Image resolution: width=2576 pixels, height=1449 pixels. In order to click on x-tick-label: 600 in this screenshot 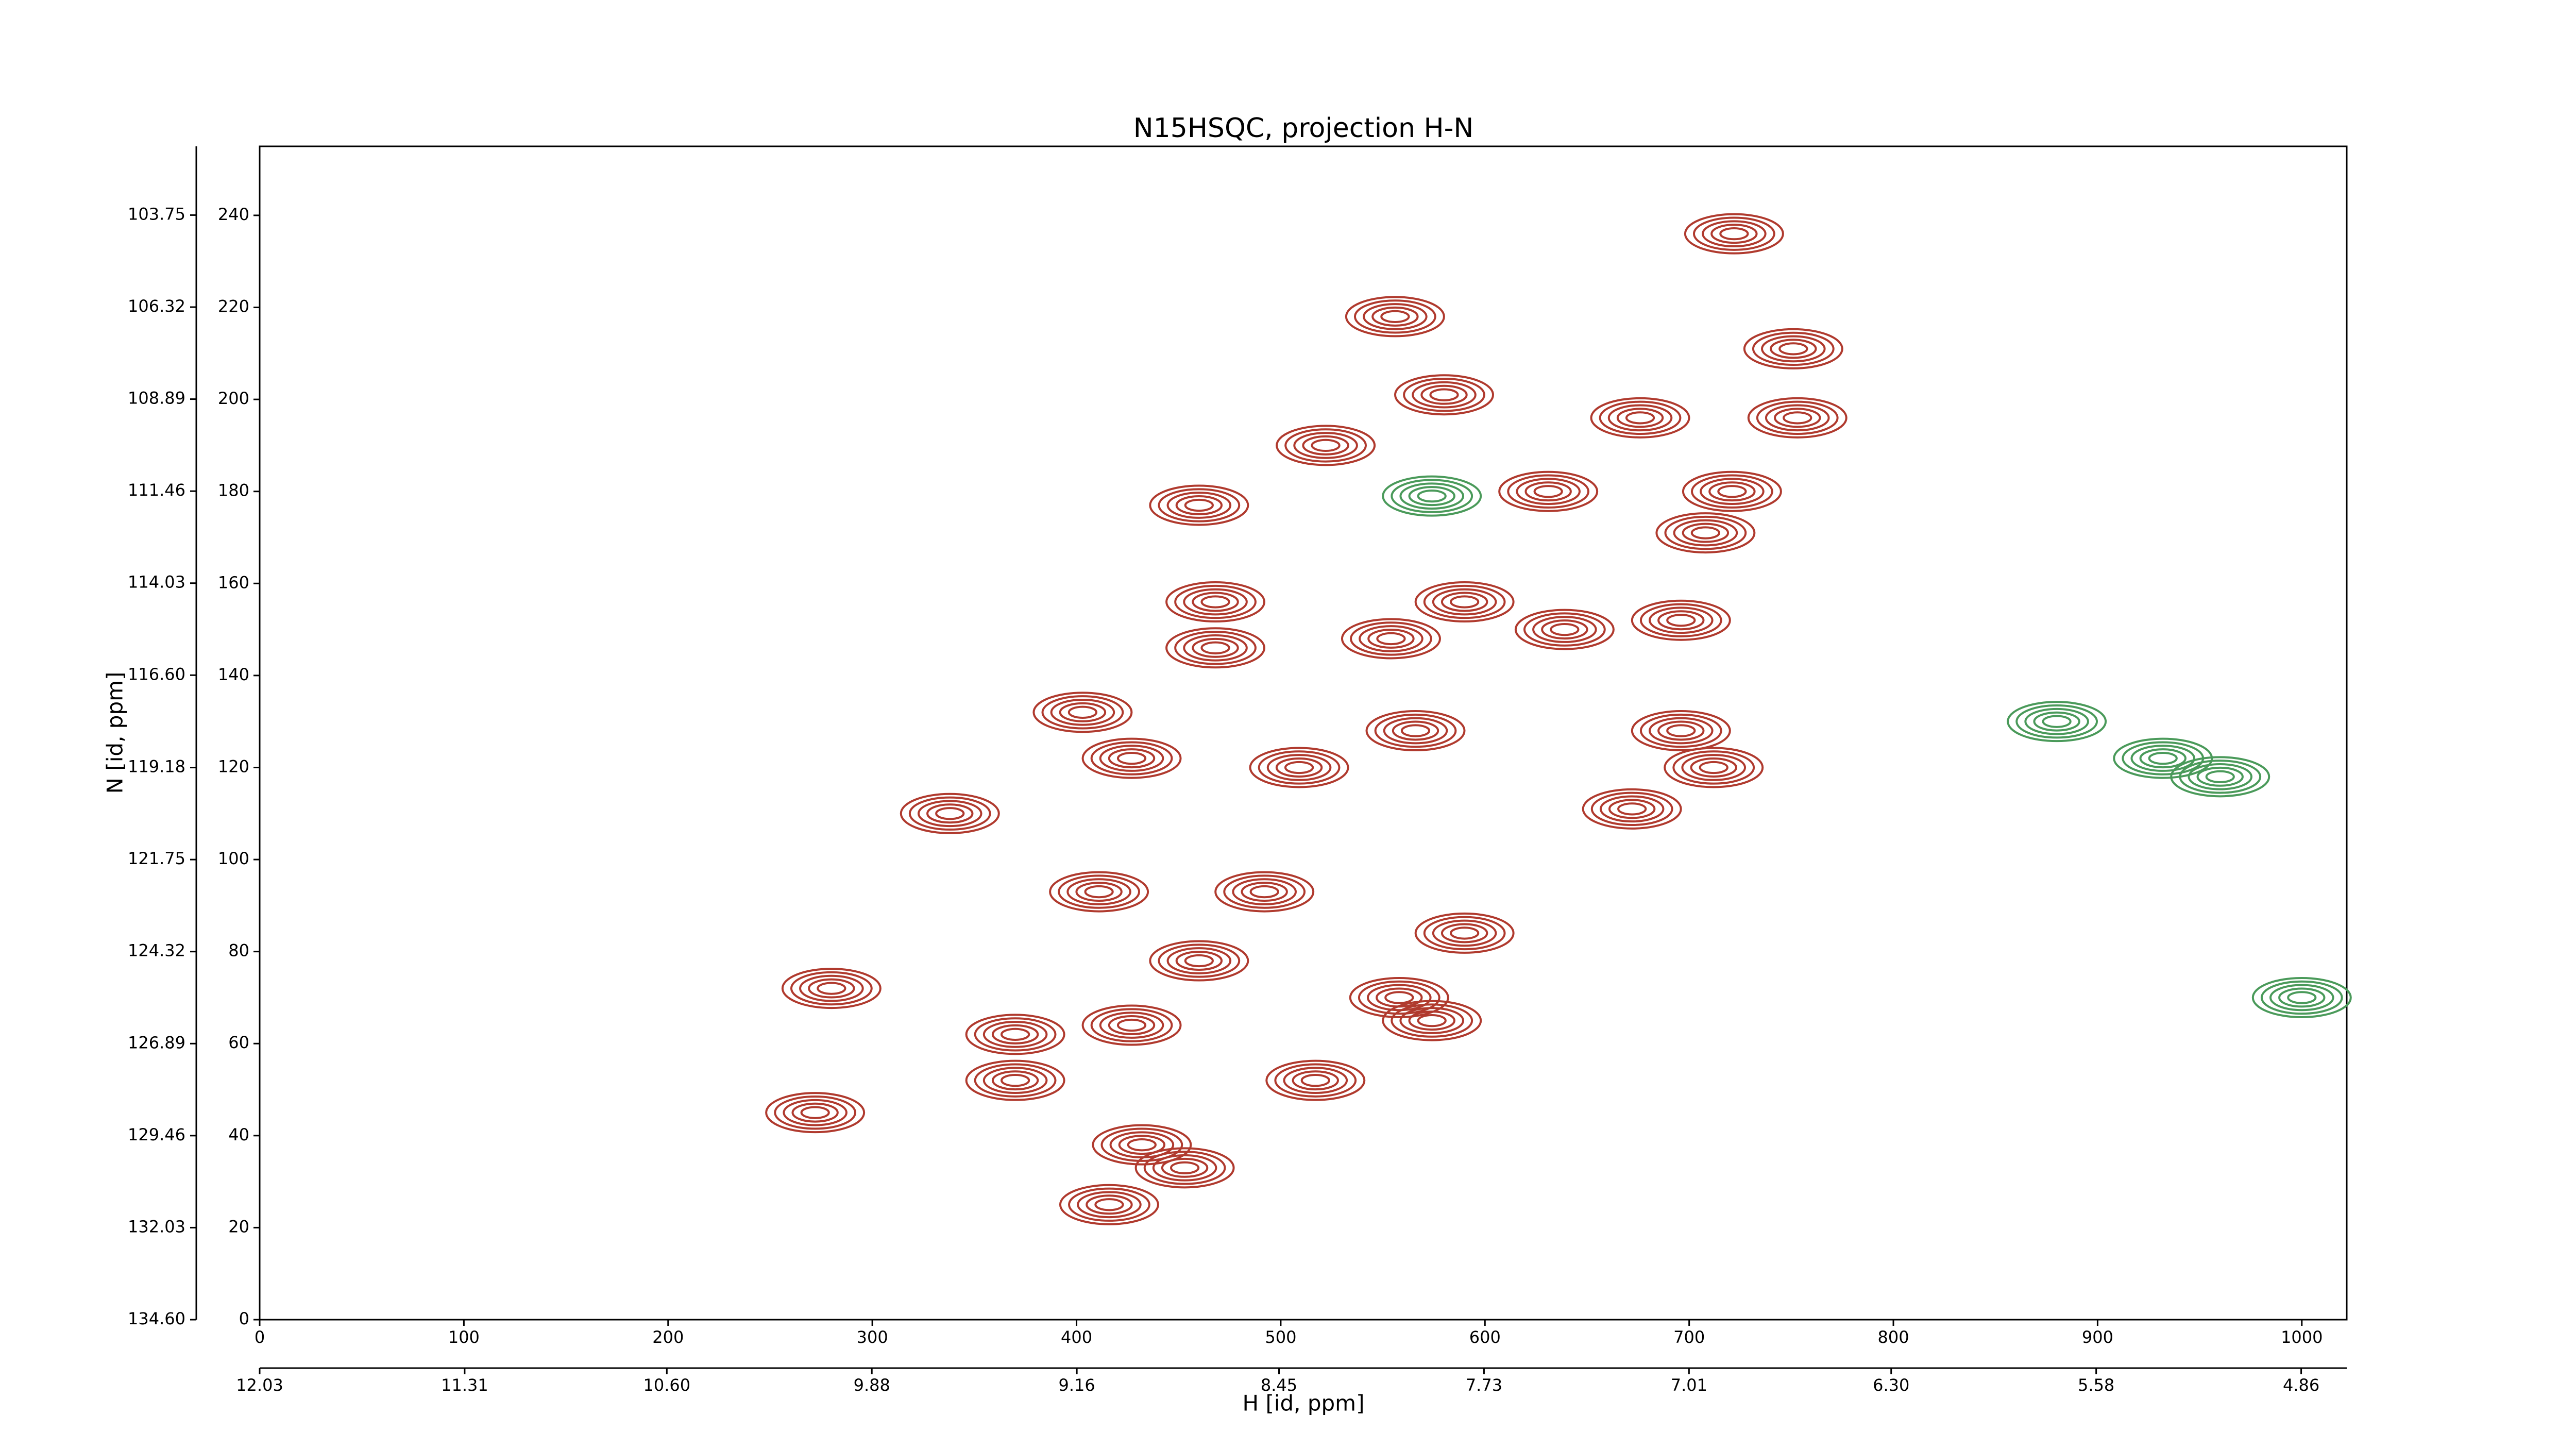, I will do `click(1485, 1337)`.